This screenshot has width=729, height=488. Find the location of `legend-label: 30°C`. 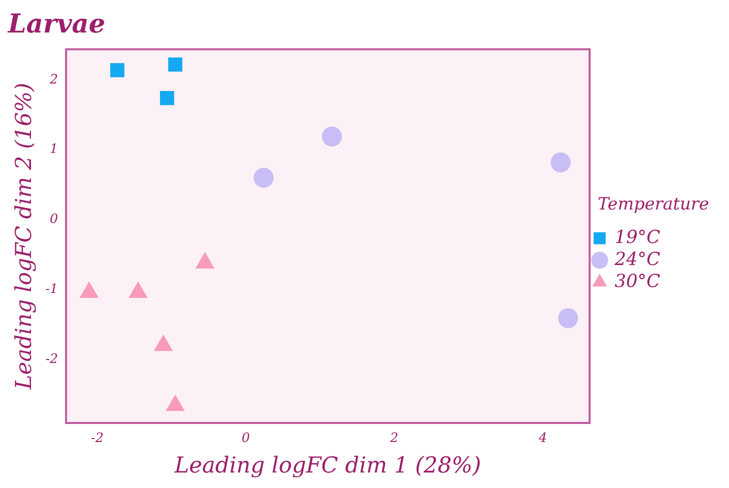

legend-label: 30°C is located at coordinates (637, 281).